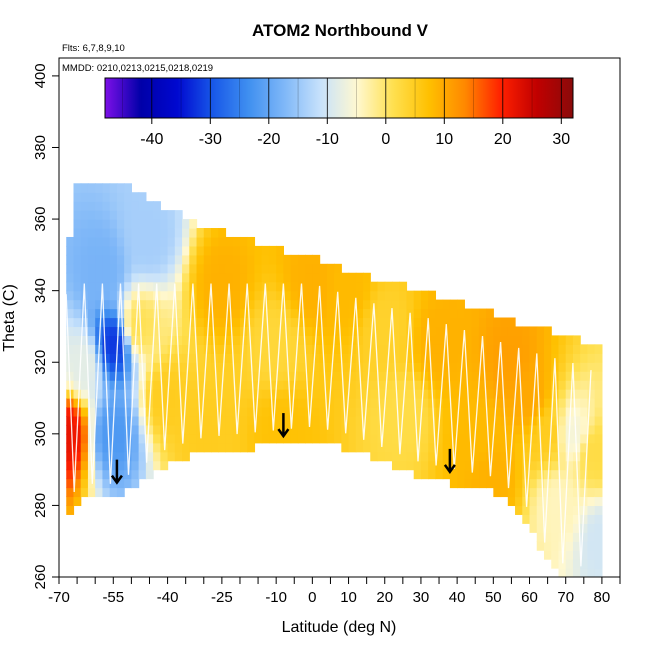 This screenshot has width=650, height=650. I want to click on colorbar-tick-label: -10, so click(327, 139).